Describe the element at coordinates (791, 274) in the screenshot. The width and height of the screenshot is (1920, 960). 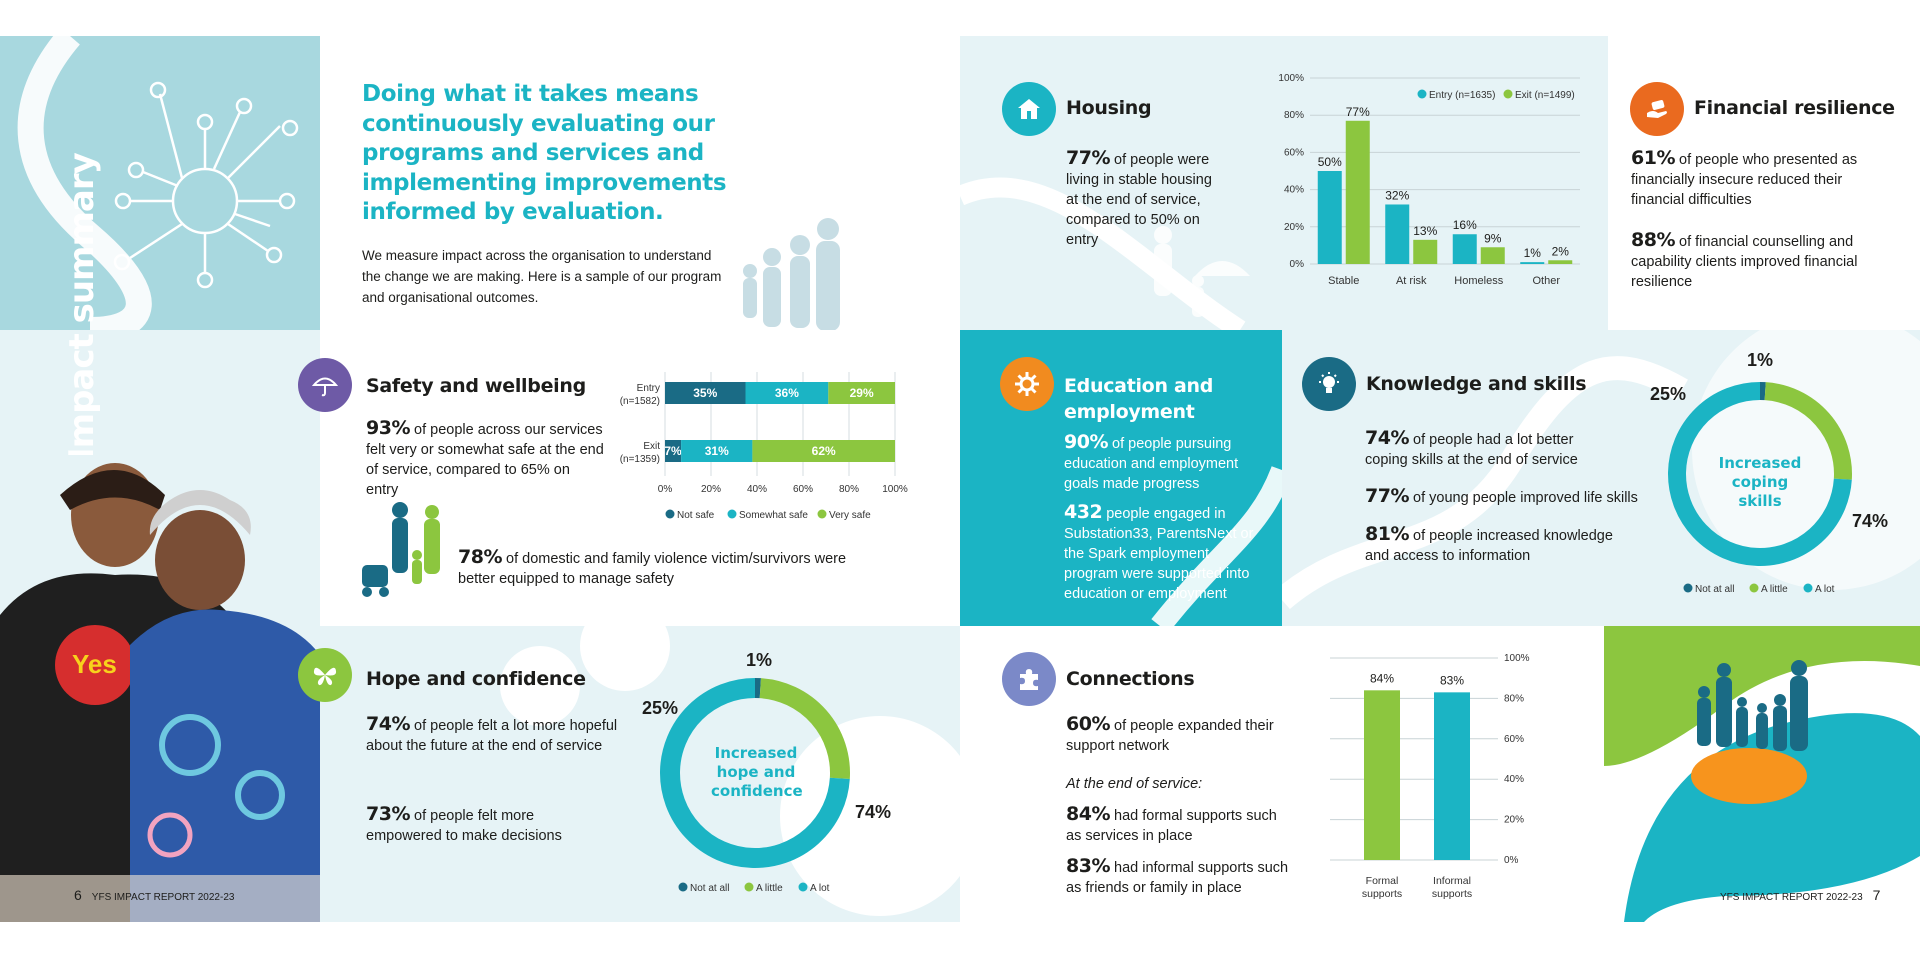
I see `family-silhouette-graphic` at that location.